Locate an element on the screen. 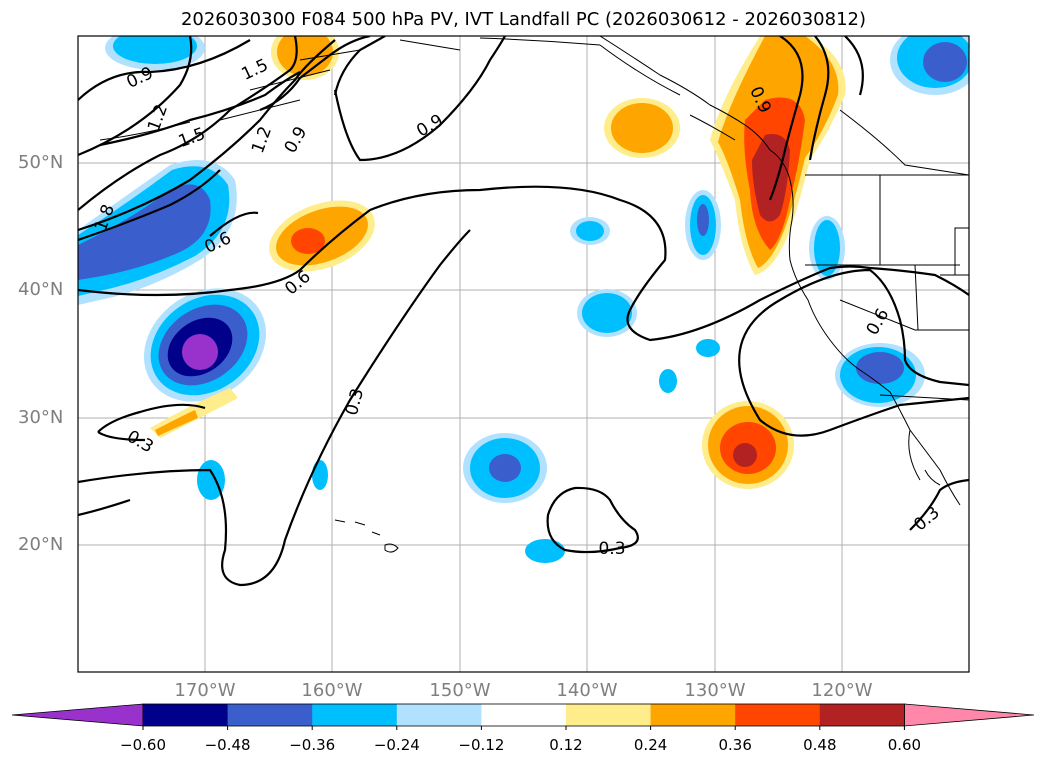 The image size is (1047, 765). colorbar-outline is located at coordinates (523, 715).